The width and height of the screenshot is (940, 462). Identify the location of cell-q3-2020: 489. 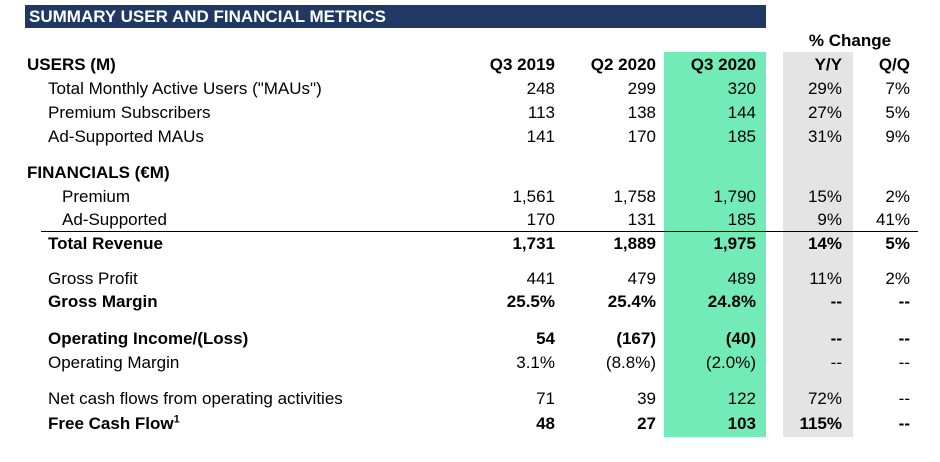
(741, 278).